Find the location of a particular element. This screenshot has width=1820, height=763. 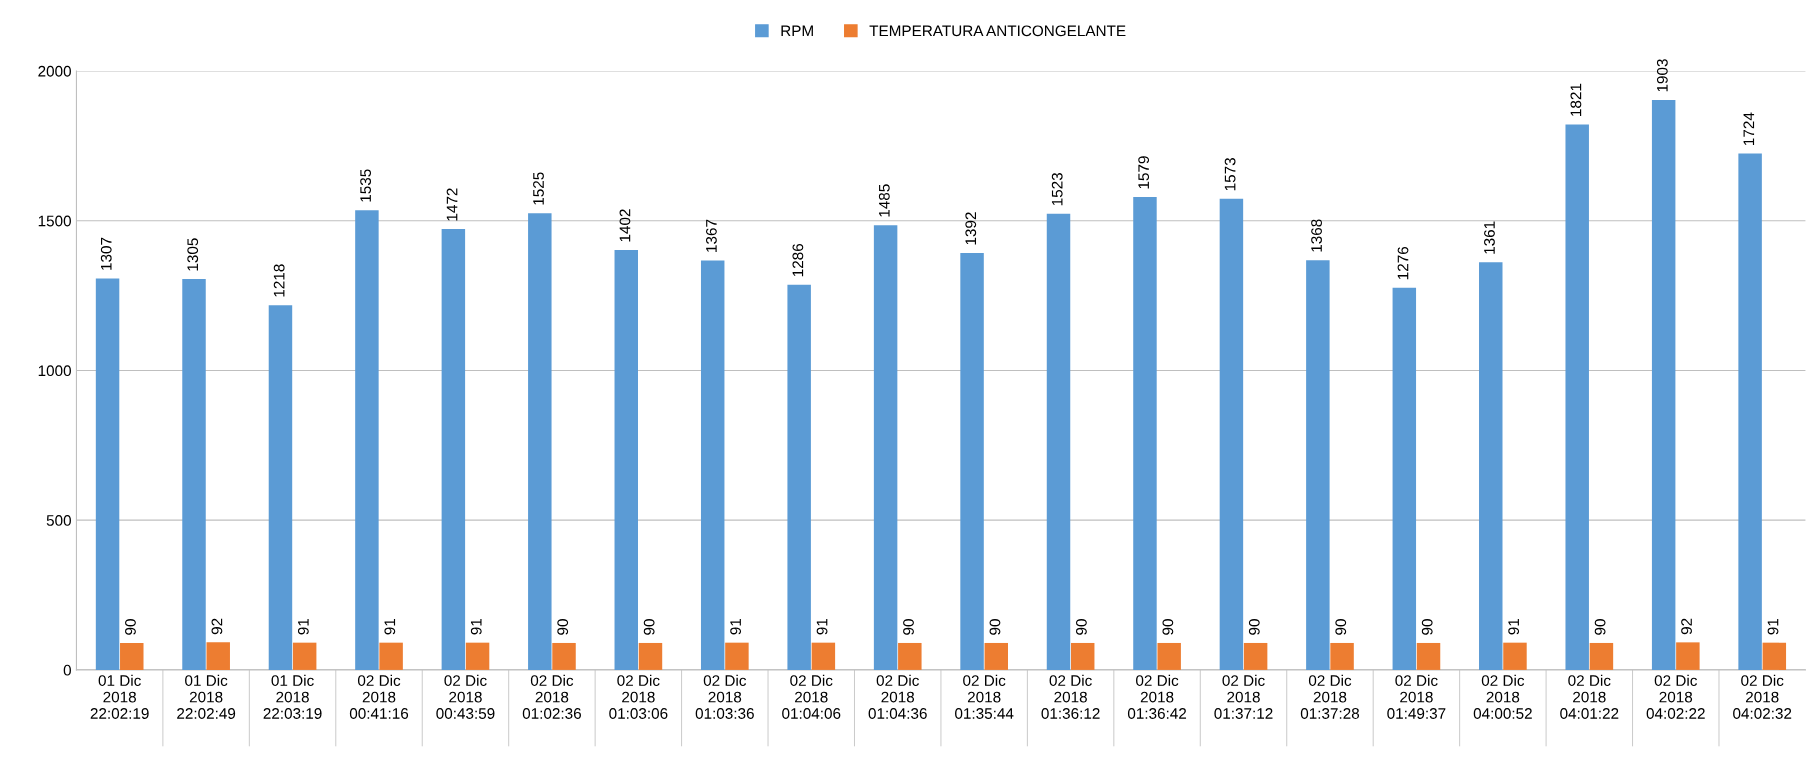

y-tick-label: 500 is located at coordinates (58, 520).